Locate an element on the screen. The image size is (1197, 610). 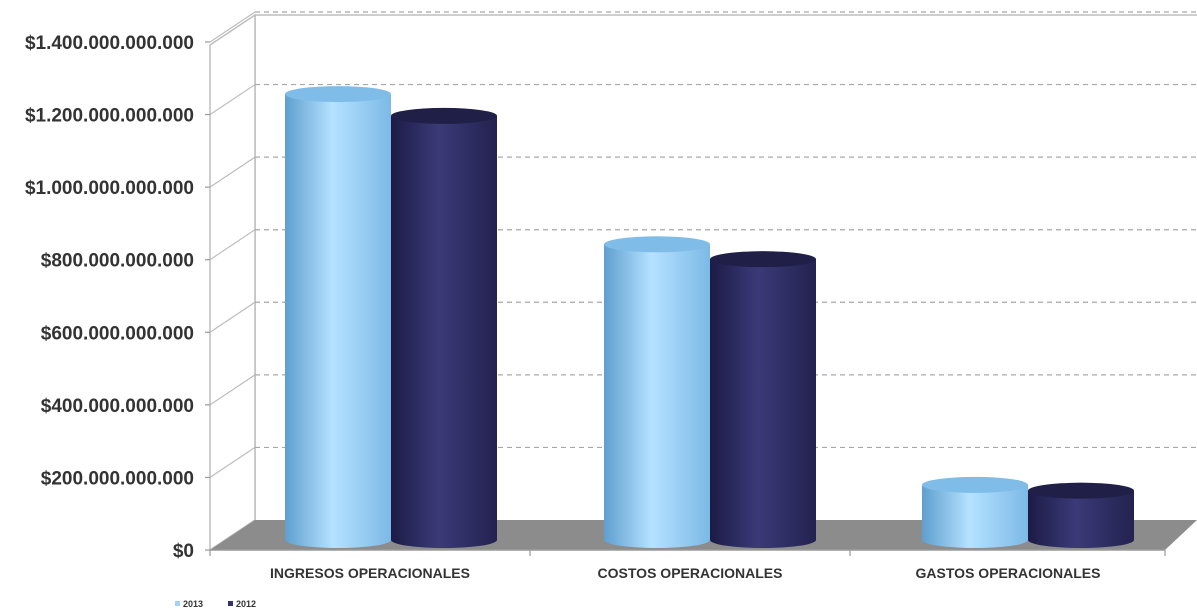
y-tick-label: $800.000.000.000 is located at coordinates (117, 261).